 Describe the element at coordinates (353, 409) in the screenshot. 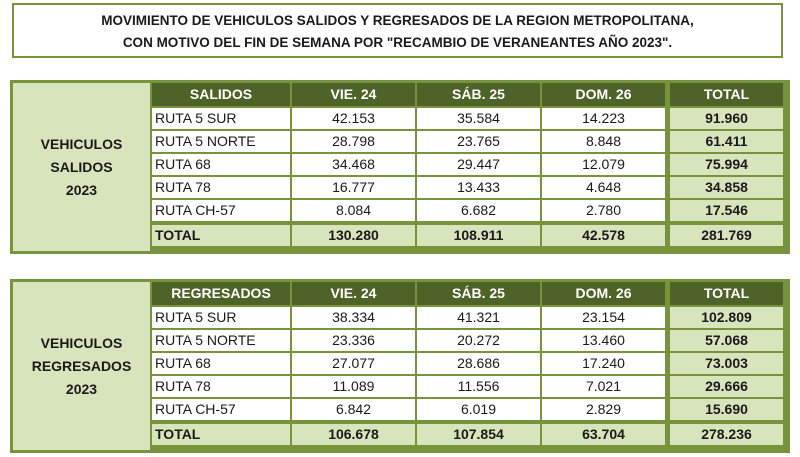

I see `value-cell: 6.842` at that location.